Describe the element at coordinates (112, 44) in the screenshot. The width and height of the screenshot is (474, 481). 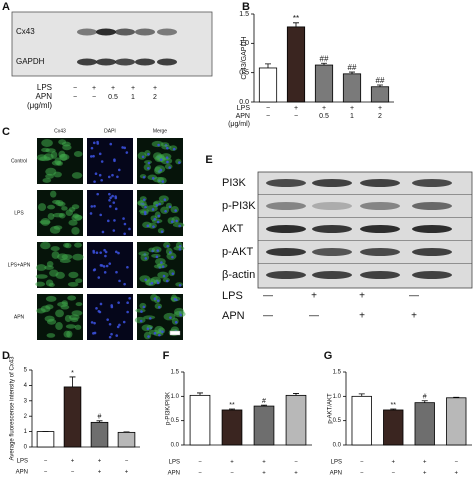
I see `blot-frame` at that location.